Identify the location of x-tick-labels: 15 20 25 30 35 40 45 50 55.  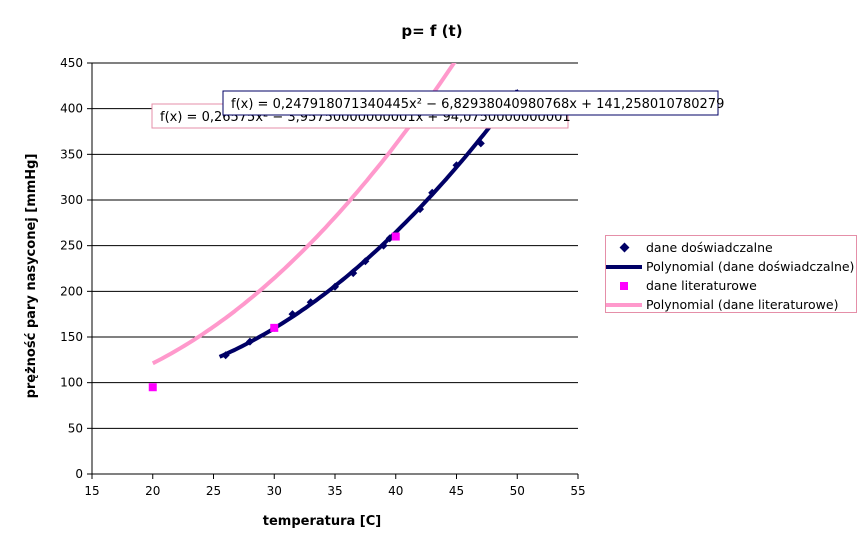
(334, 491).